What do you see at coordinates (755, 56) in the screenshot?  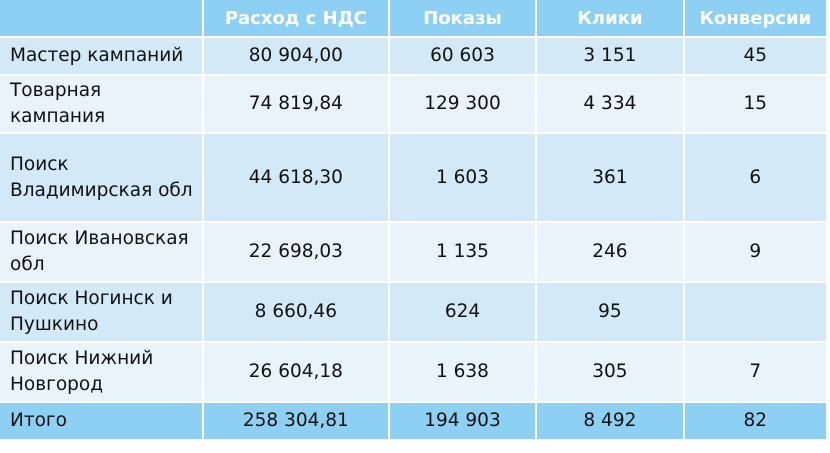 I see `conversions-cell: 45` at bounding box center [755, 56].